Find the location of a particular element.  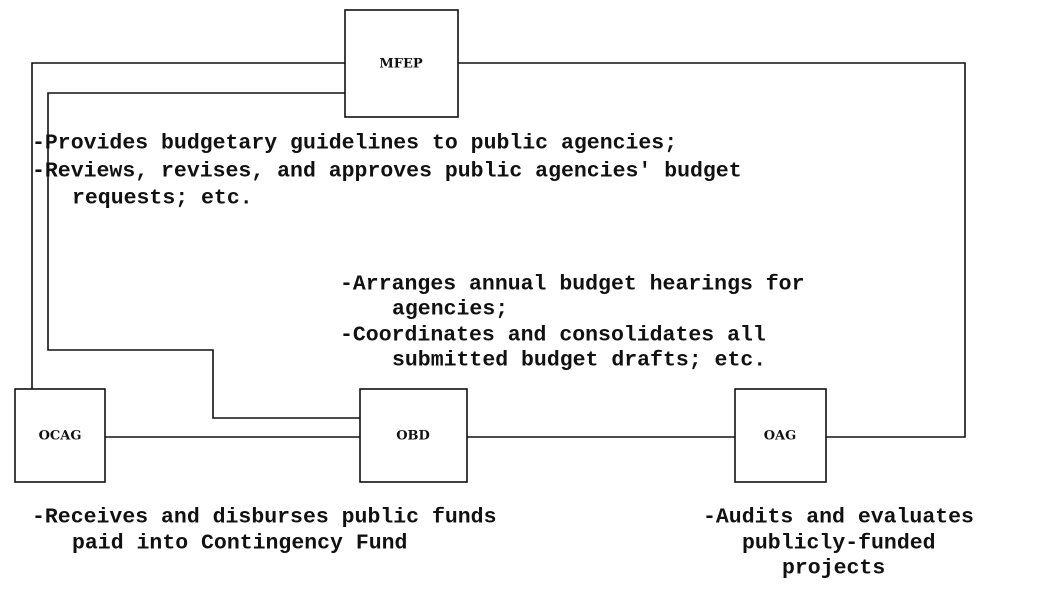

node-label: OCAG is located at coordinates (60, 436).